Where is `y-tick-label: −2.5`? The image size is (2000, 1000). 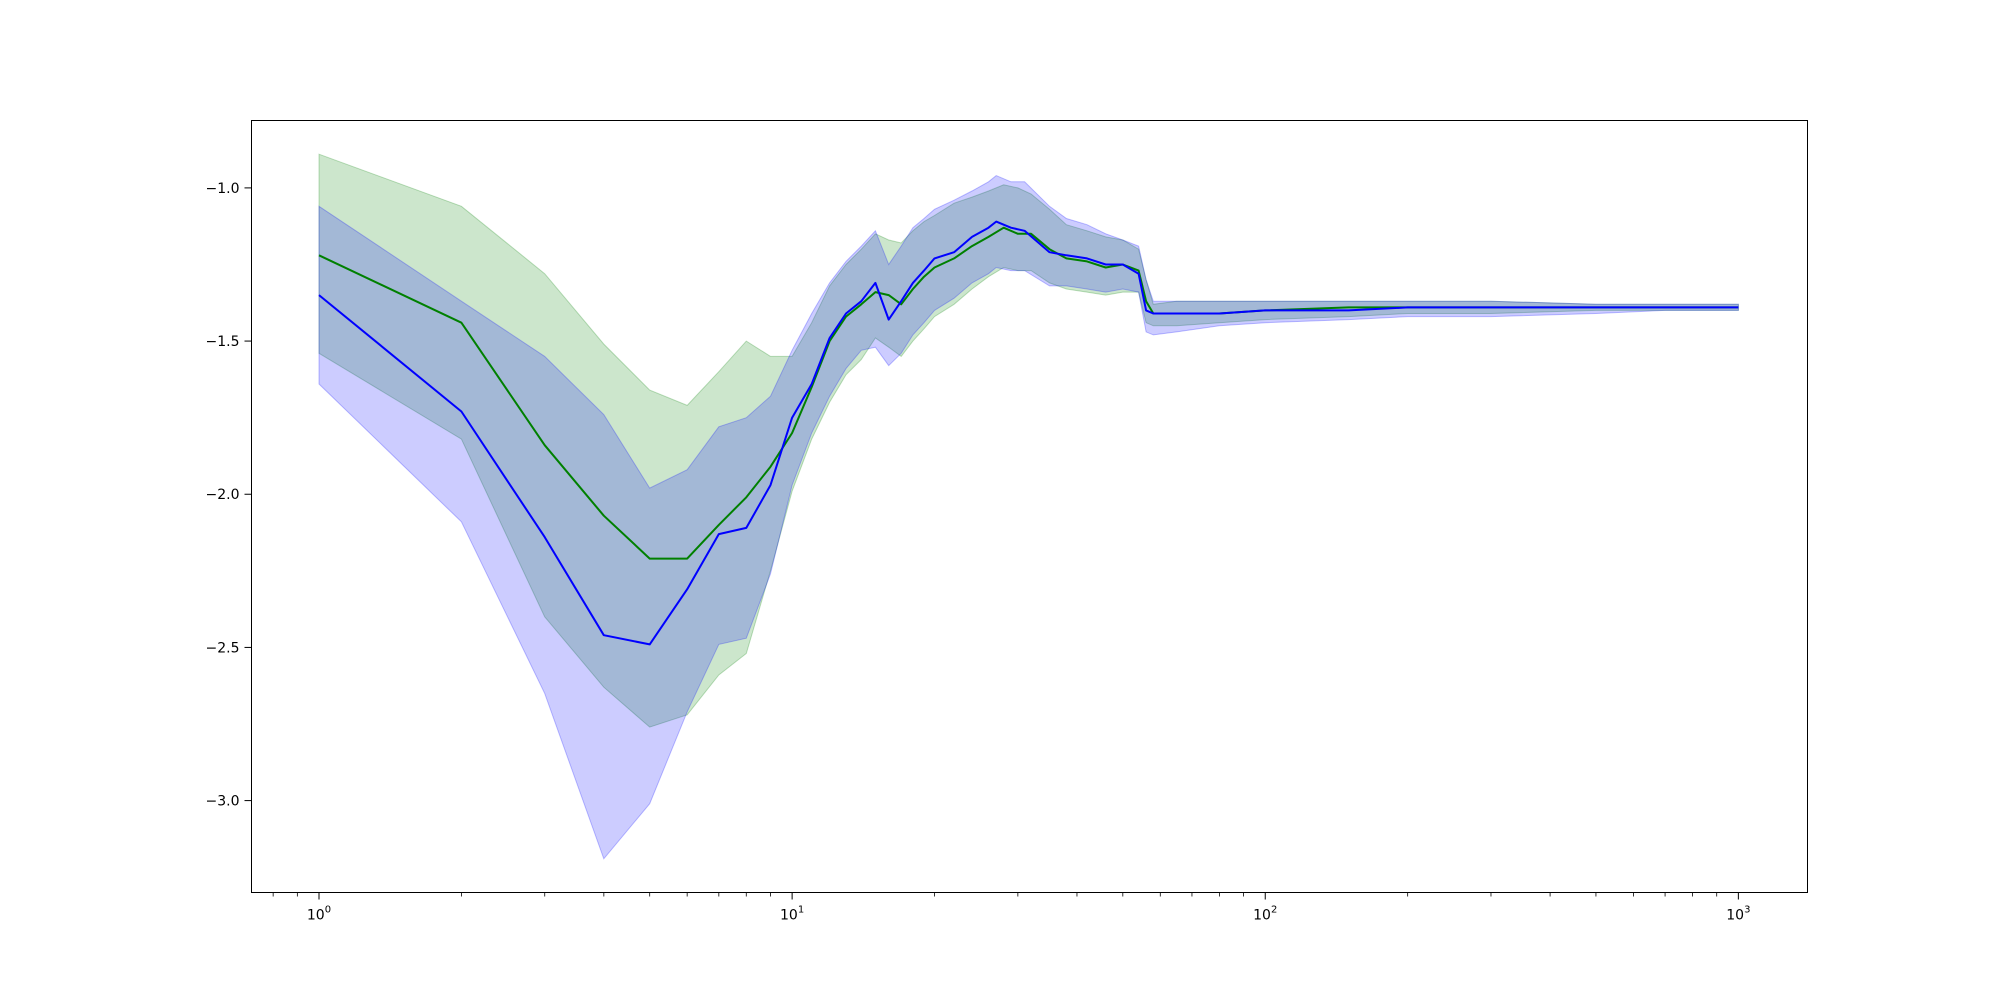
y-tick-label: −2.5 is located at coordinates (223, 648).